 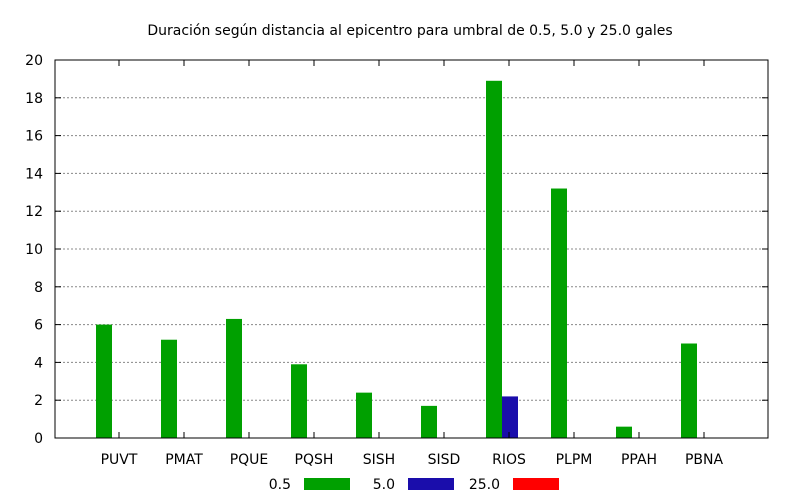 I want to click on x-tick-label: SISH, so click(x=379, y=460).